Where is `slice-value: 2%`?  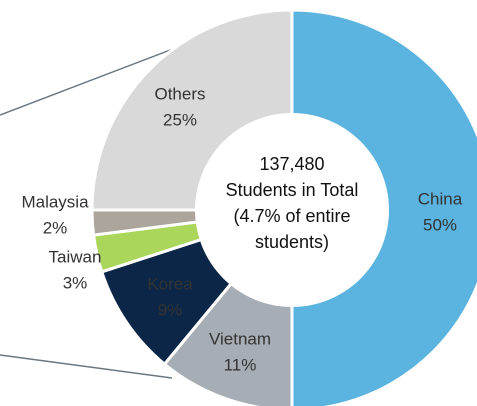 slice-value: 2% is located at coordinates (55, 227).